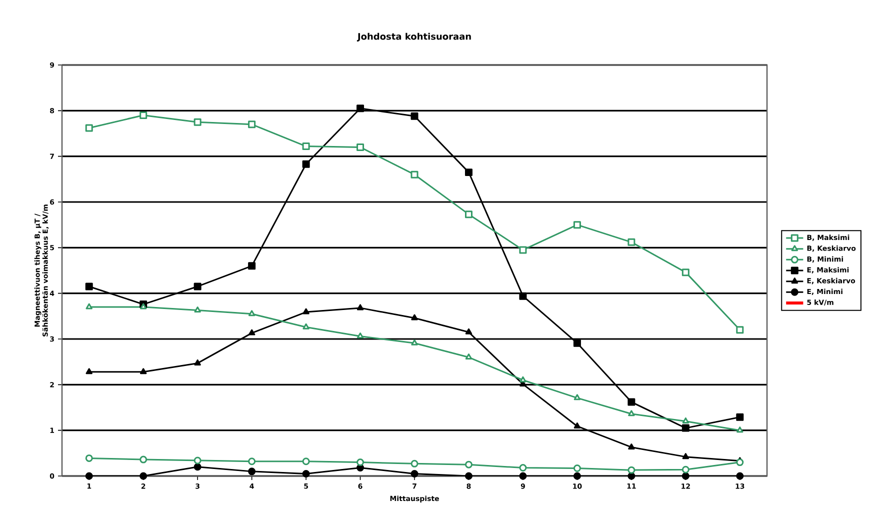  Describe the element at coordinates (413, 37) in the screenshot. I see `chart-title: Johdosta kohtisuoraan` at that location.